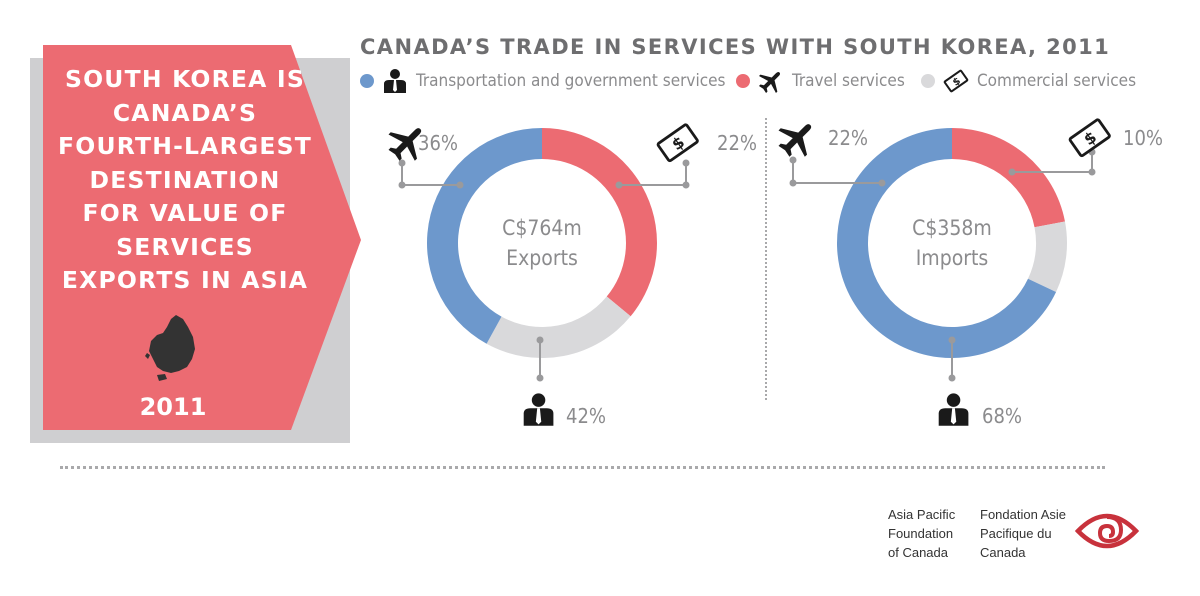 Image resolution: width=1200 pixels, height=596 pixels. What do you see at coordinates (766, 259) in the screenshot?
I see `vertical-divider` at bounding box center [766, 259].